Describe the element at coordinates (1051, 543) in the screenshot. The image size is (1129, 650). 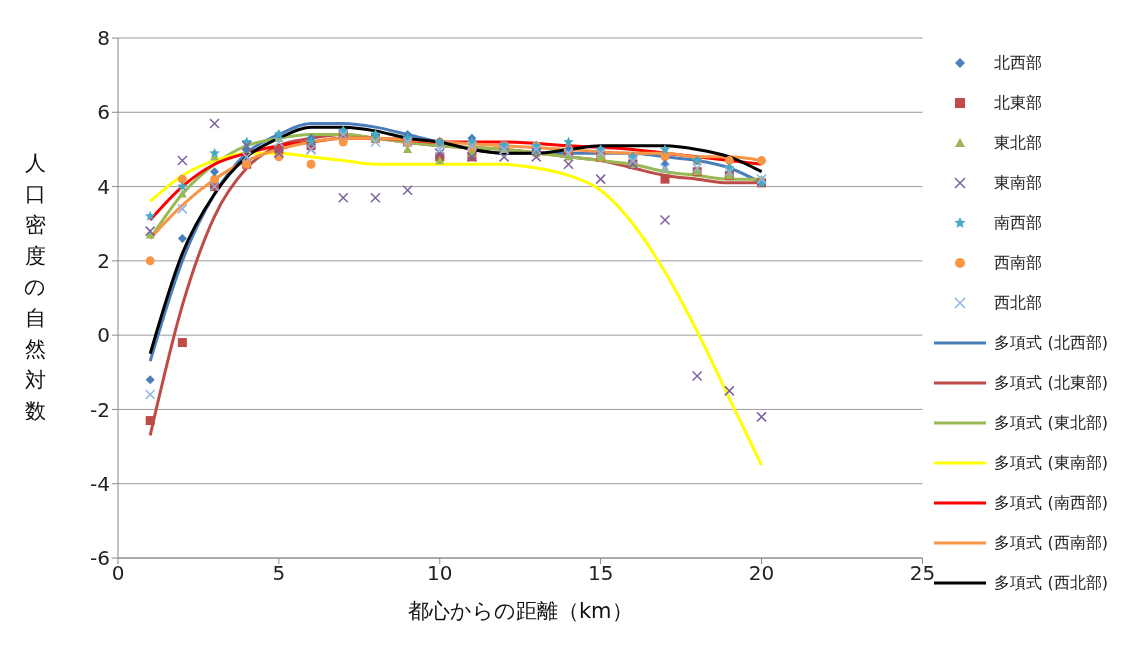
I see `legend-label: 多項式 (西南部)` at that location.